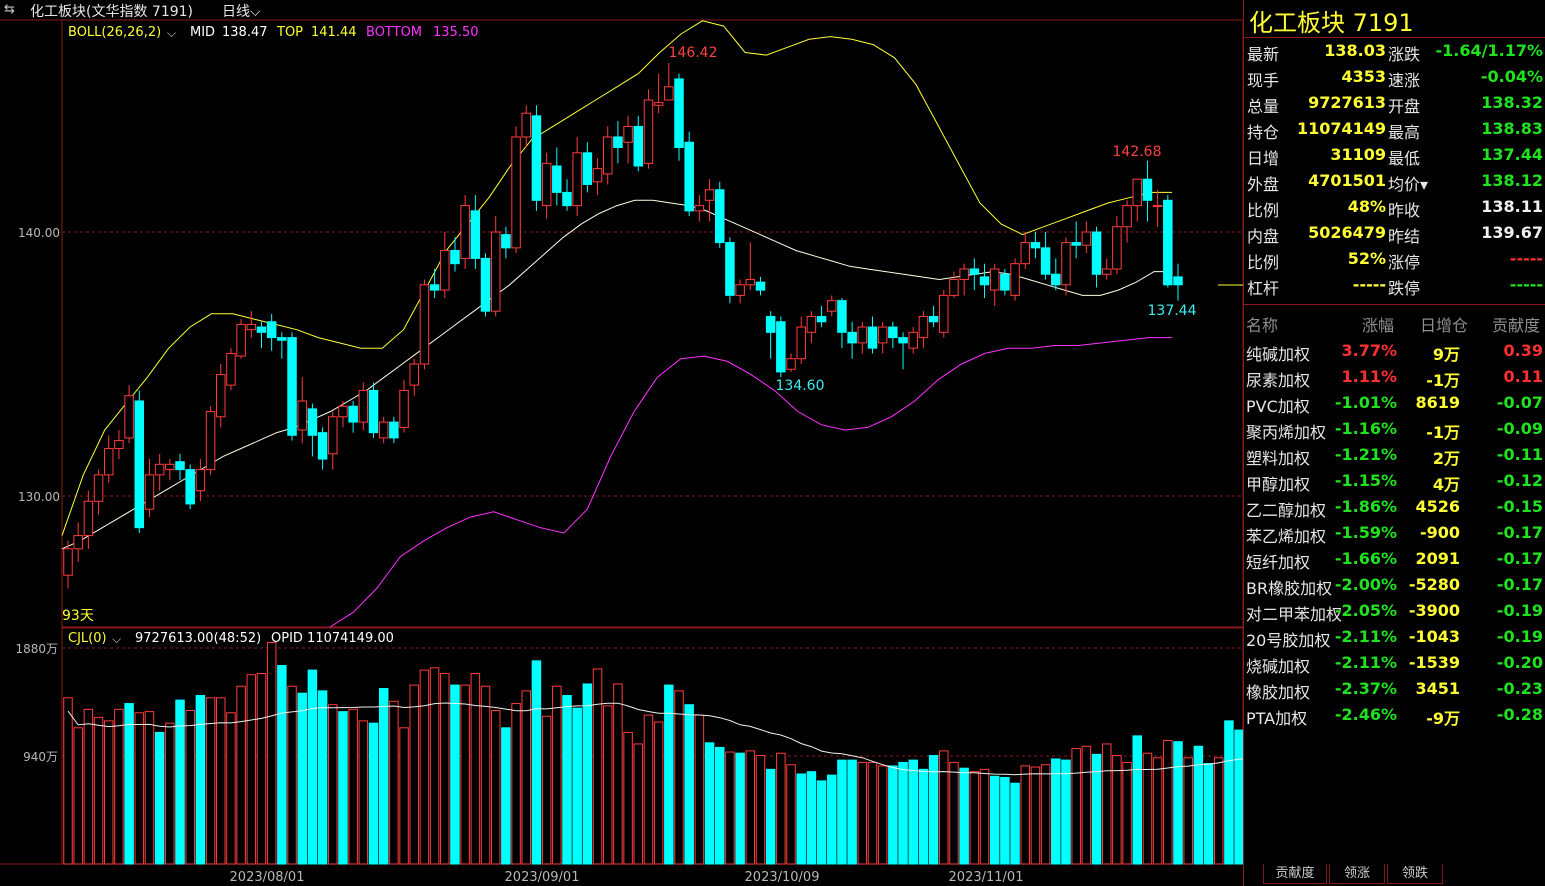 The height and width of the screenshot is (886, 1545). Describe the element at coordinates (1378, 325) in the screenshot. I see `list-header-change: 涨幅` at that location.